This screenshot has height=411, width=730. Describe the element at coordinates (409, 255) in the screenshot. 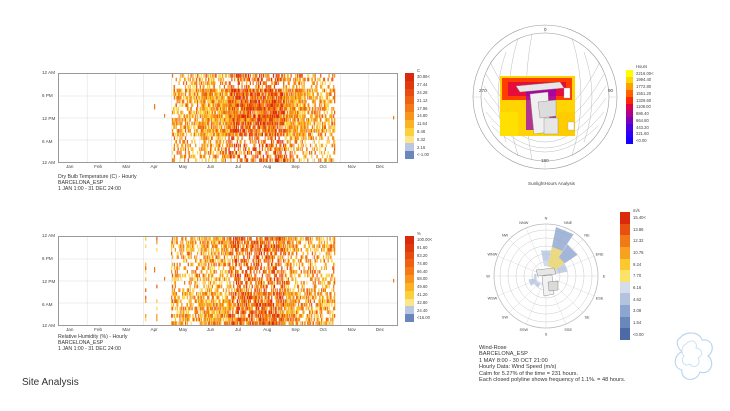

I see `legend-swatch` at that location.